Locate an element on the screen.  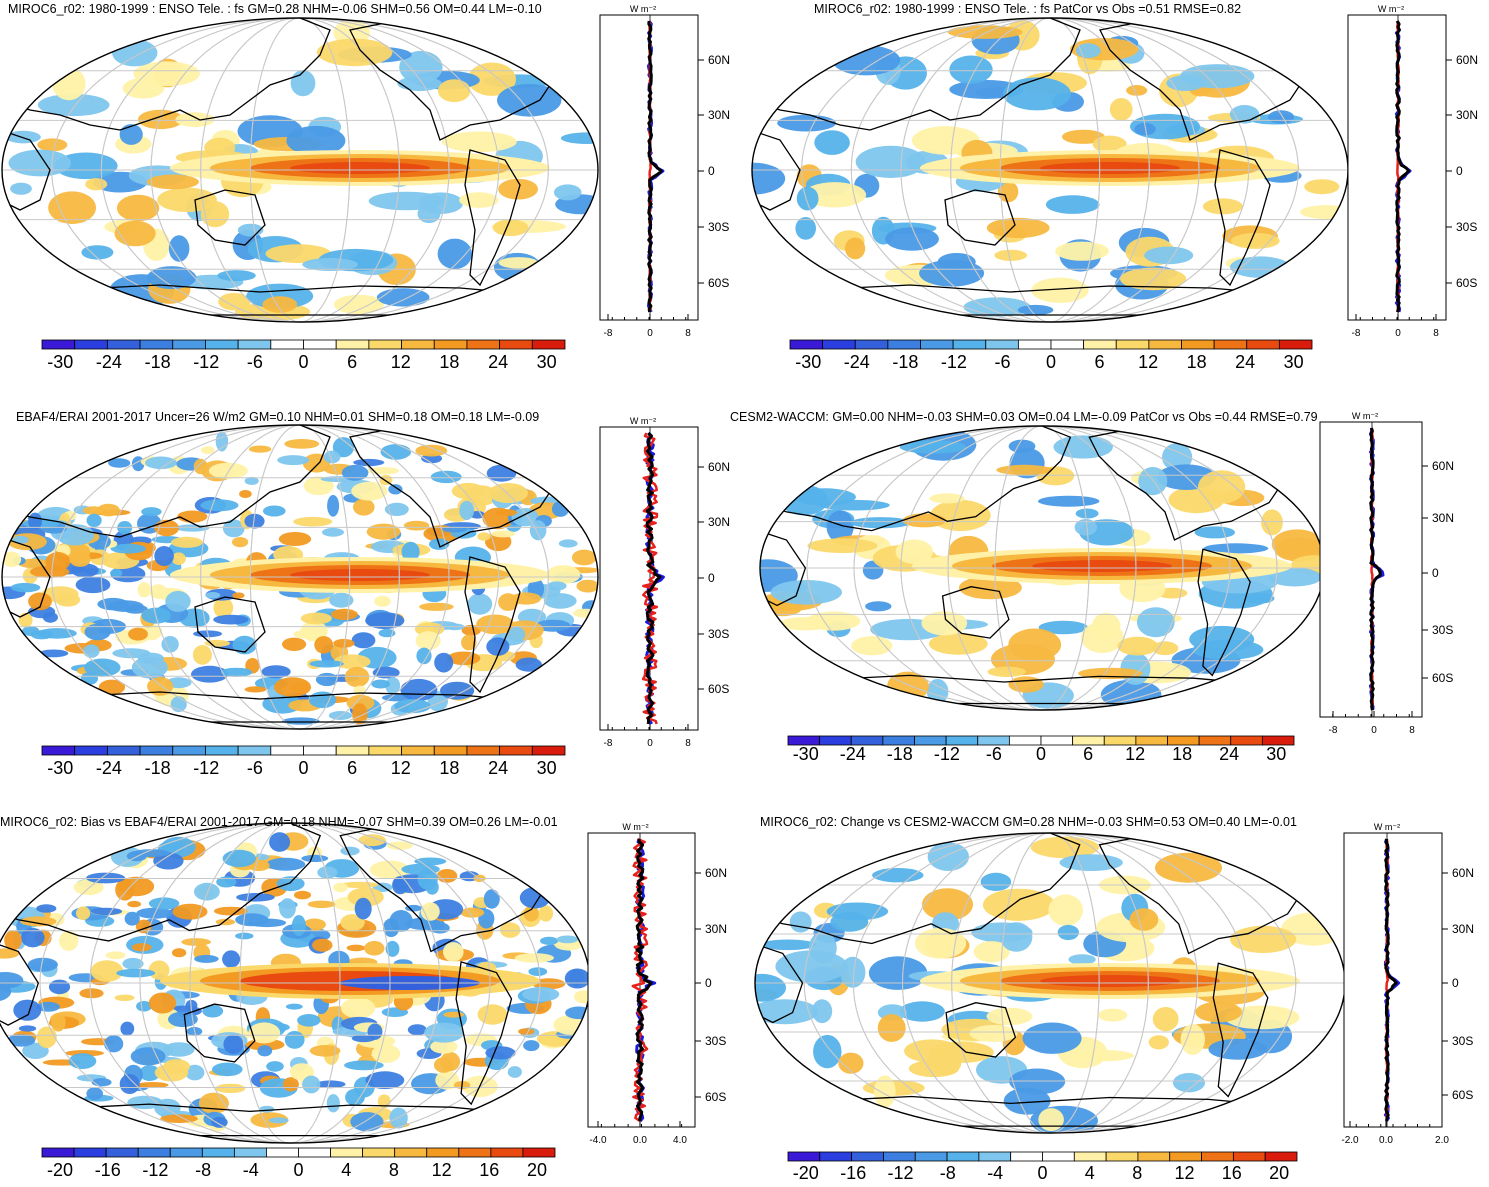
profile-xtick-label: 0.0 is located at coordinates (1386, 1140).